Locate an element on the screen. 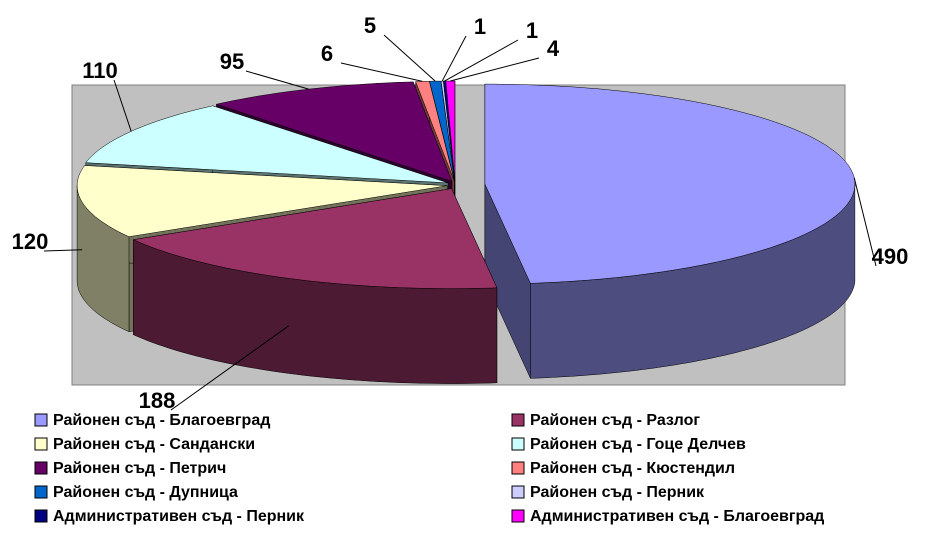  legend-label: Районен съд - Разлог is located at coordinates (615, 420).